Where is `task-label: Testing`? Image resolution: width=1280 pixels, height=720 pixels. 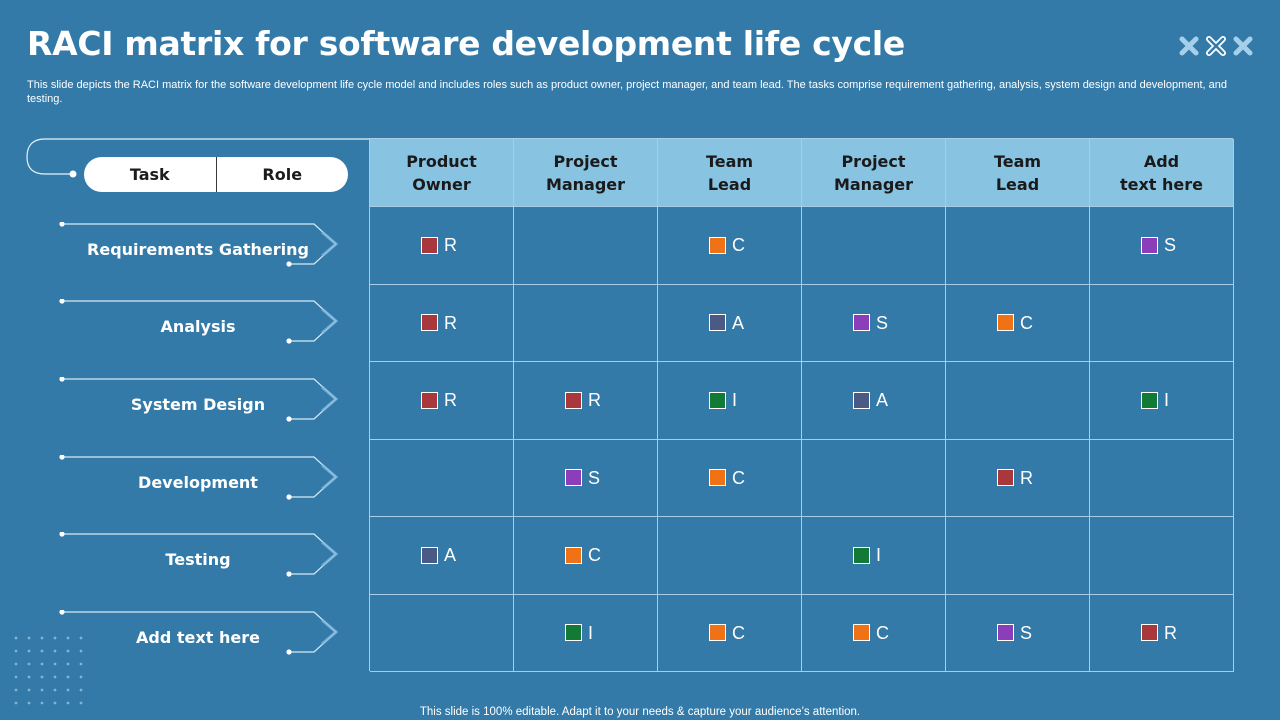
task-label: Testing is located at coordinates (198, 559).